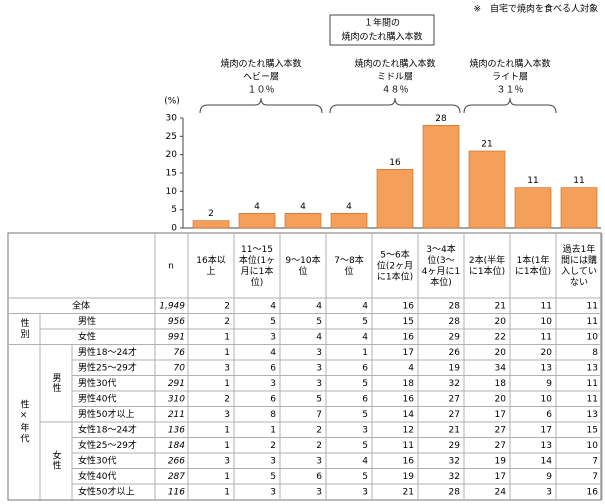 This screenshot has width=605, height=504. What do you see at coordinates (501, 368) in the screenshot?
I see `cell-value: 34` at bounding box center [501, 368].